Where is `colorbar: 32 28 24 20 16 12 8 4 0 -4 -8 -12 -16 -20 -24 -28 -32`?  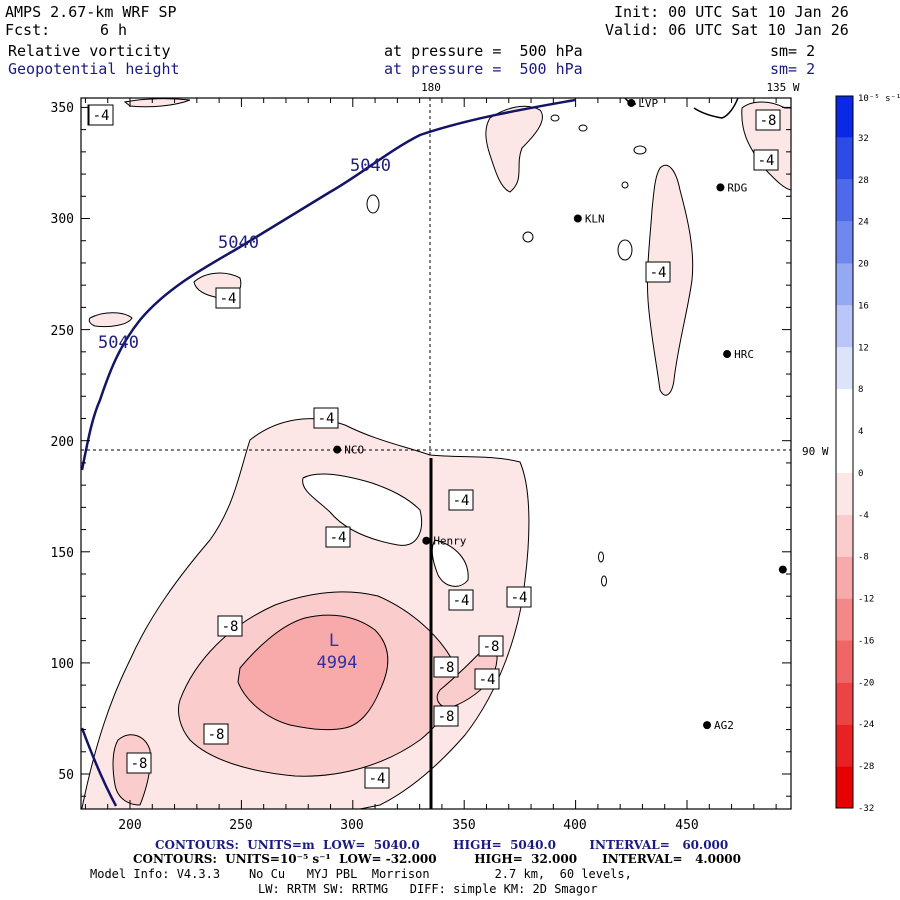
colorbar: 32 28 24 20 16 12 8 4 0 -4 -8 -12 -16 -20 -24 -28 -32 is located at coordinates (854, 454).